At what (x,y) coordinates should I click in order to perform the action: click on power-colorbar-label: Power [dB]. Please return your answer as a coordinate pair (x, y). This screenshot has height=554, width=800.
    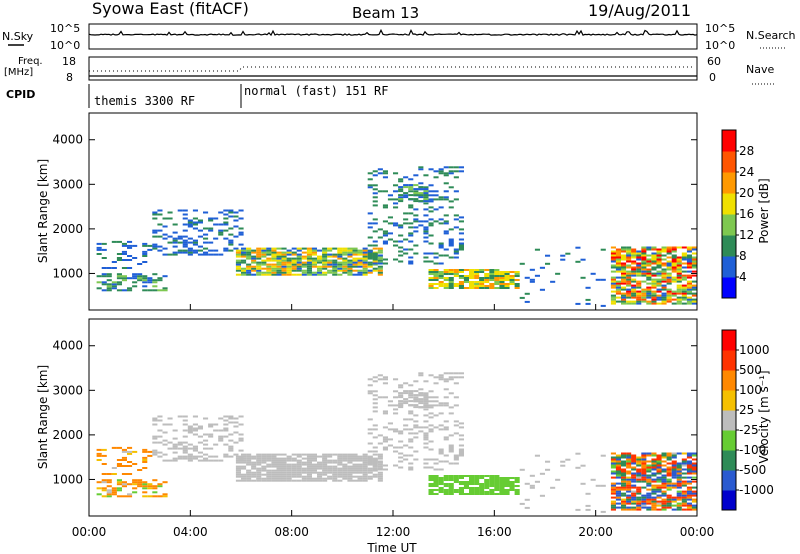
    Looking at the image, I should click on (764, 210).